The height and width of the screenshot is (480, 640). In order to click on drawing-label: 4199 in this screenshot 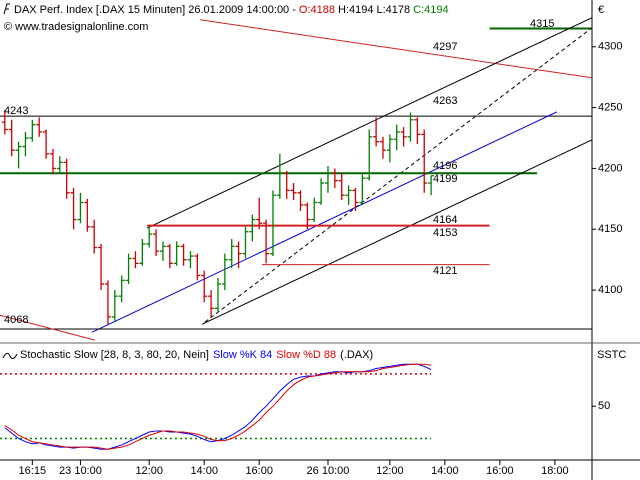, I will do `click(445, 179)`.